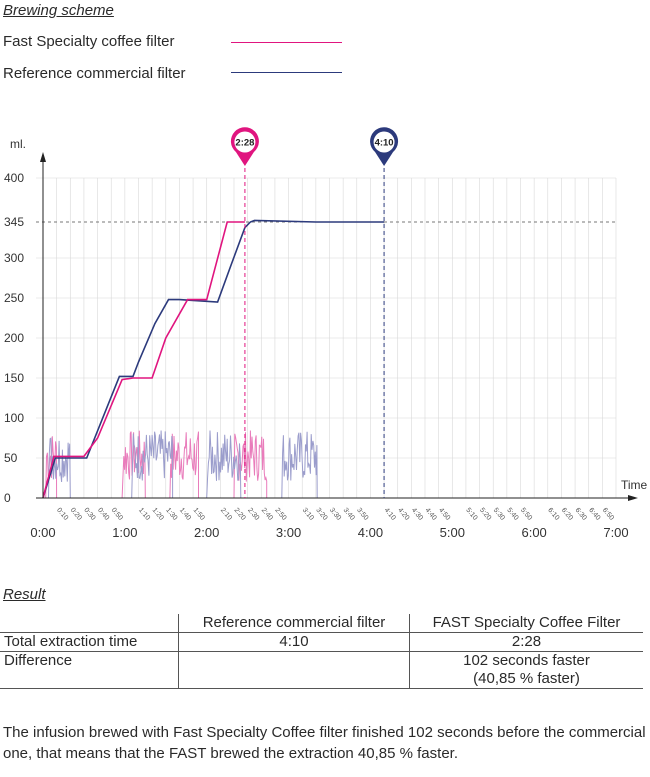 Image resolution: width=650 pixels, height=777 pixels. I want to click on result-cell: Difference, so click(38, 660).